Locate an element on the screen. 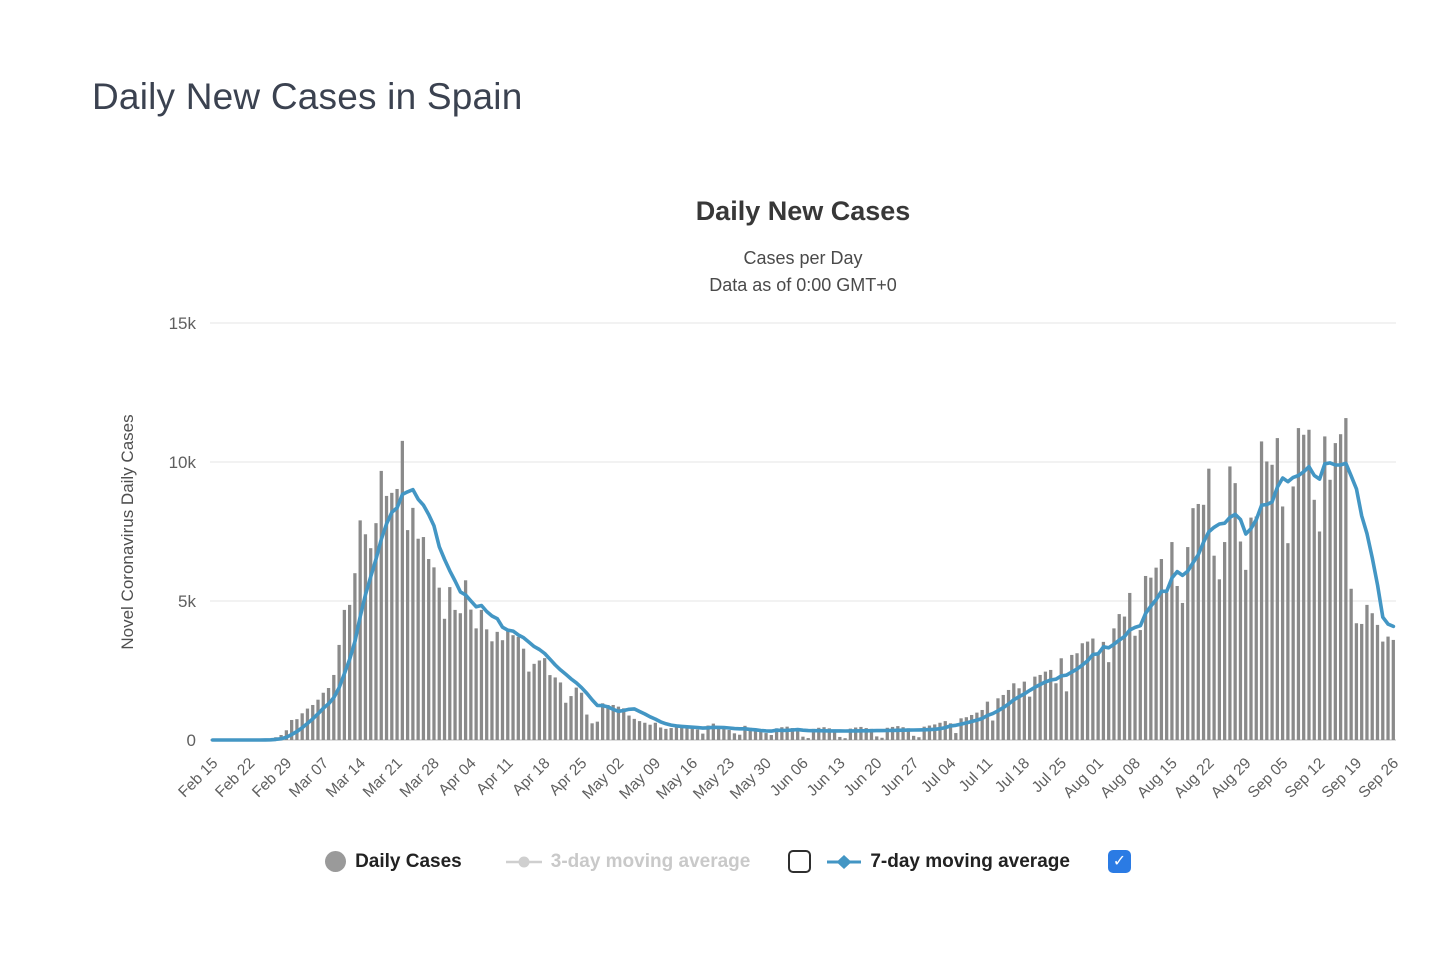 The image size is (1456, 960). checkbox-7day-moving-average: ✓ is located at coordinates (1119, 861).